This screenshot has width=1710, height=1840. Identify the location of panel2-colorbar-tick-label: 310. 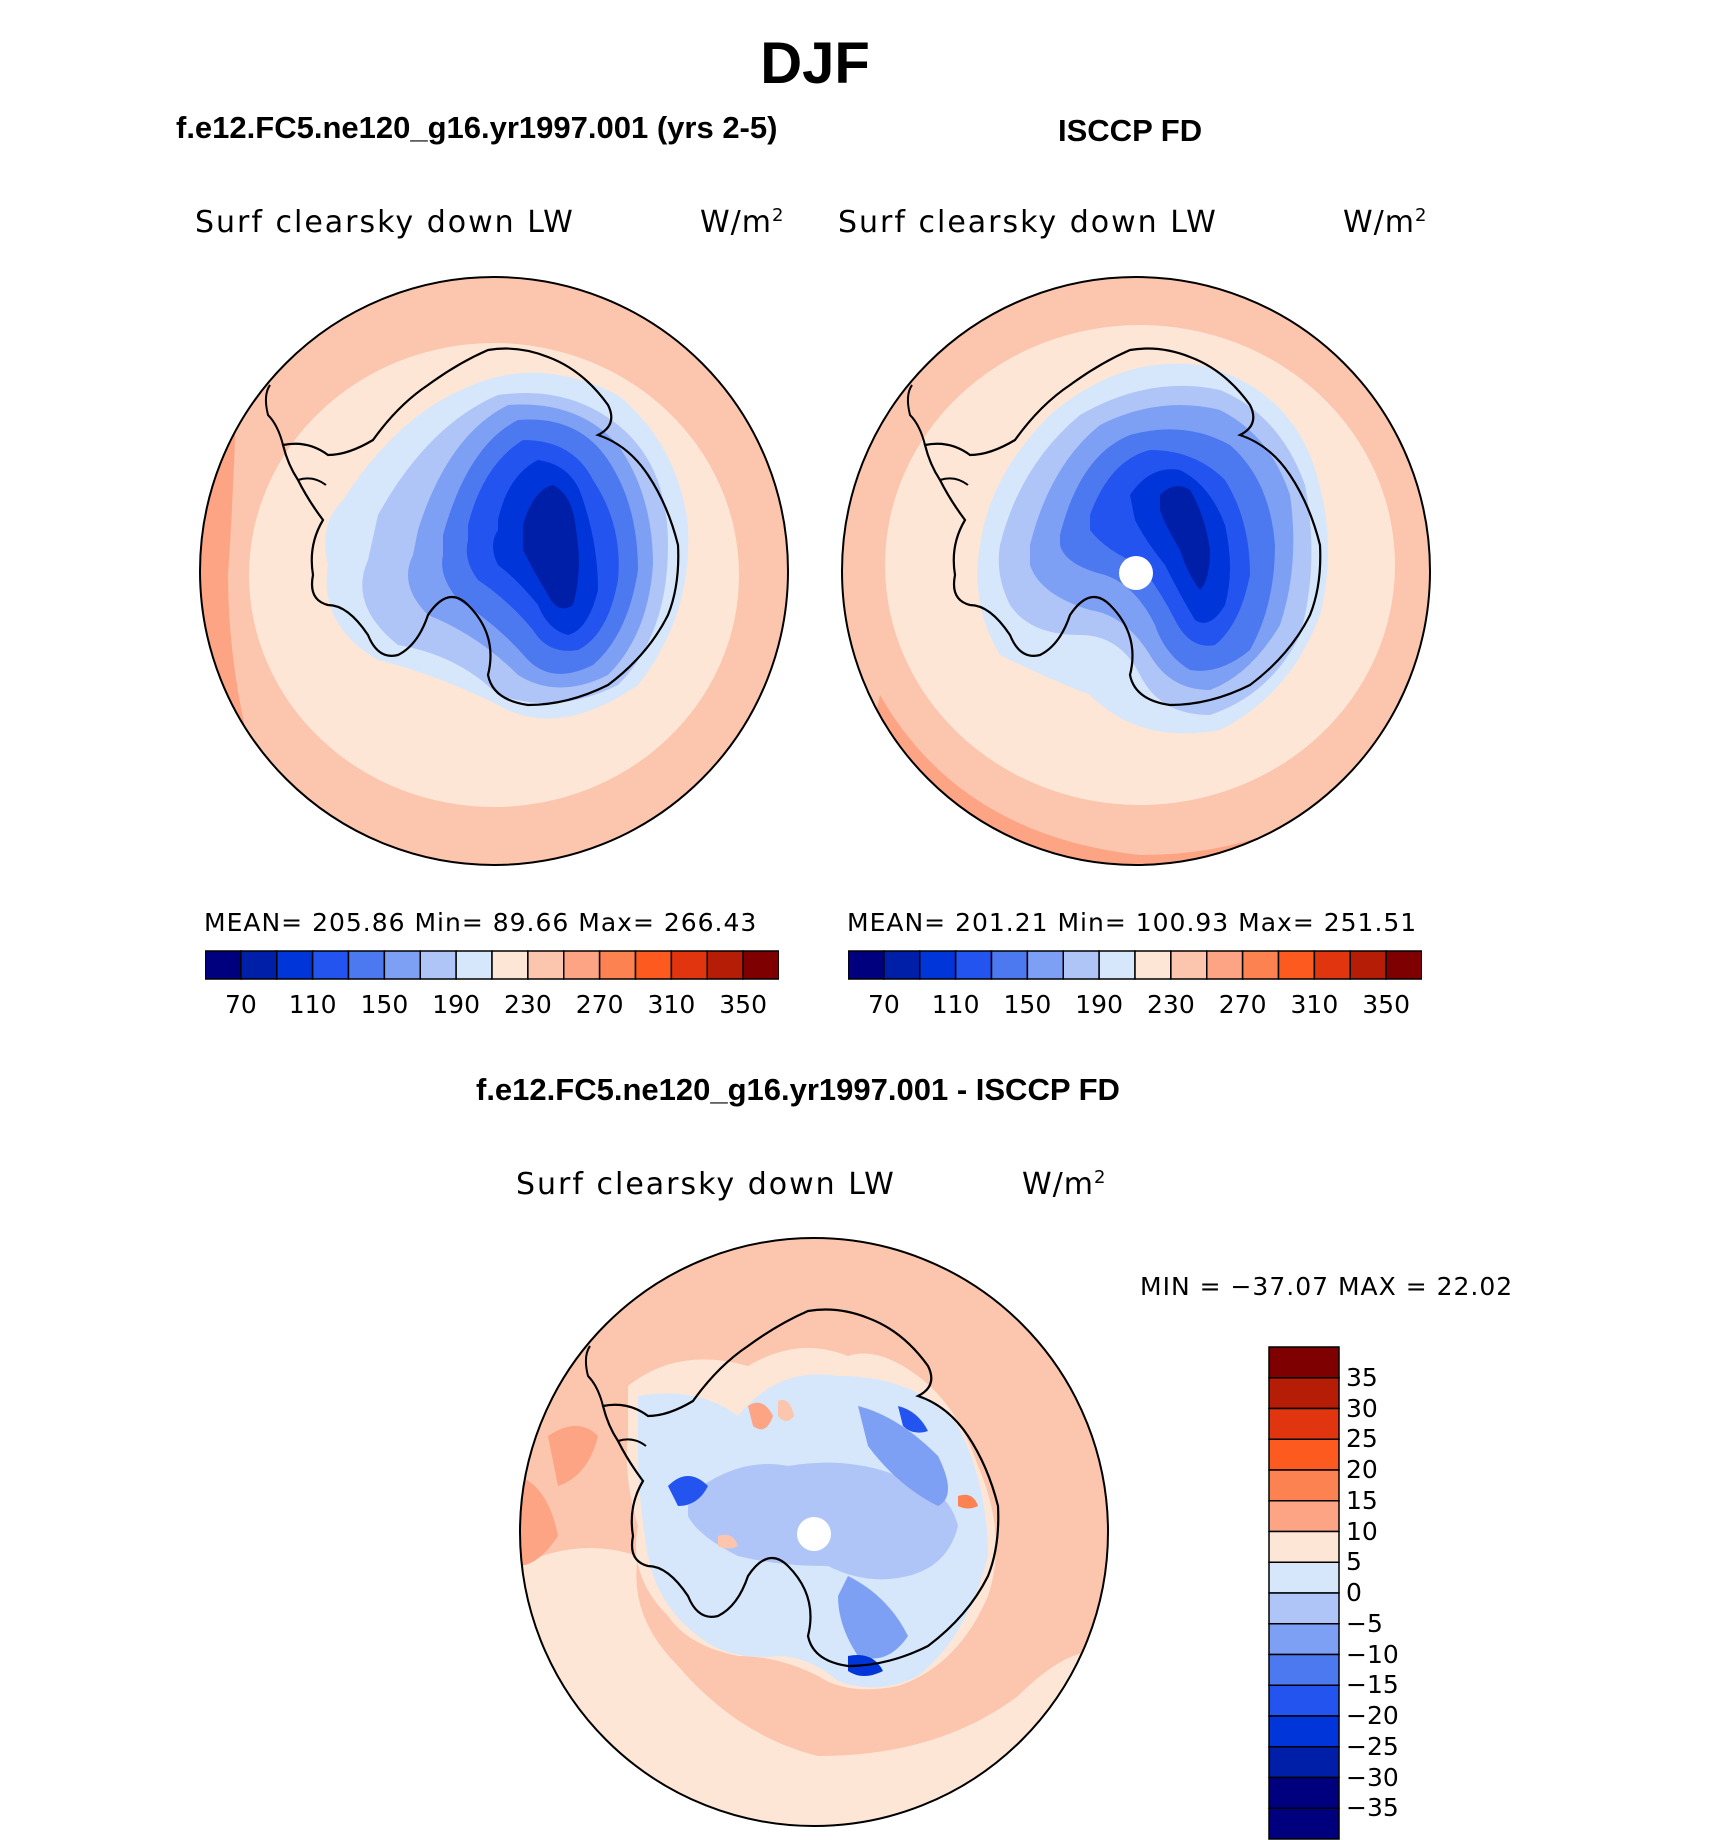
(1314, 1004).